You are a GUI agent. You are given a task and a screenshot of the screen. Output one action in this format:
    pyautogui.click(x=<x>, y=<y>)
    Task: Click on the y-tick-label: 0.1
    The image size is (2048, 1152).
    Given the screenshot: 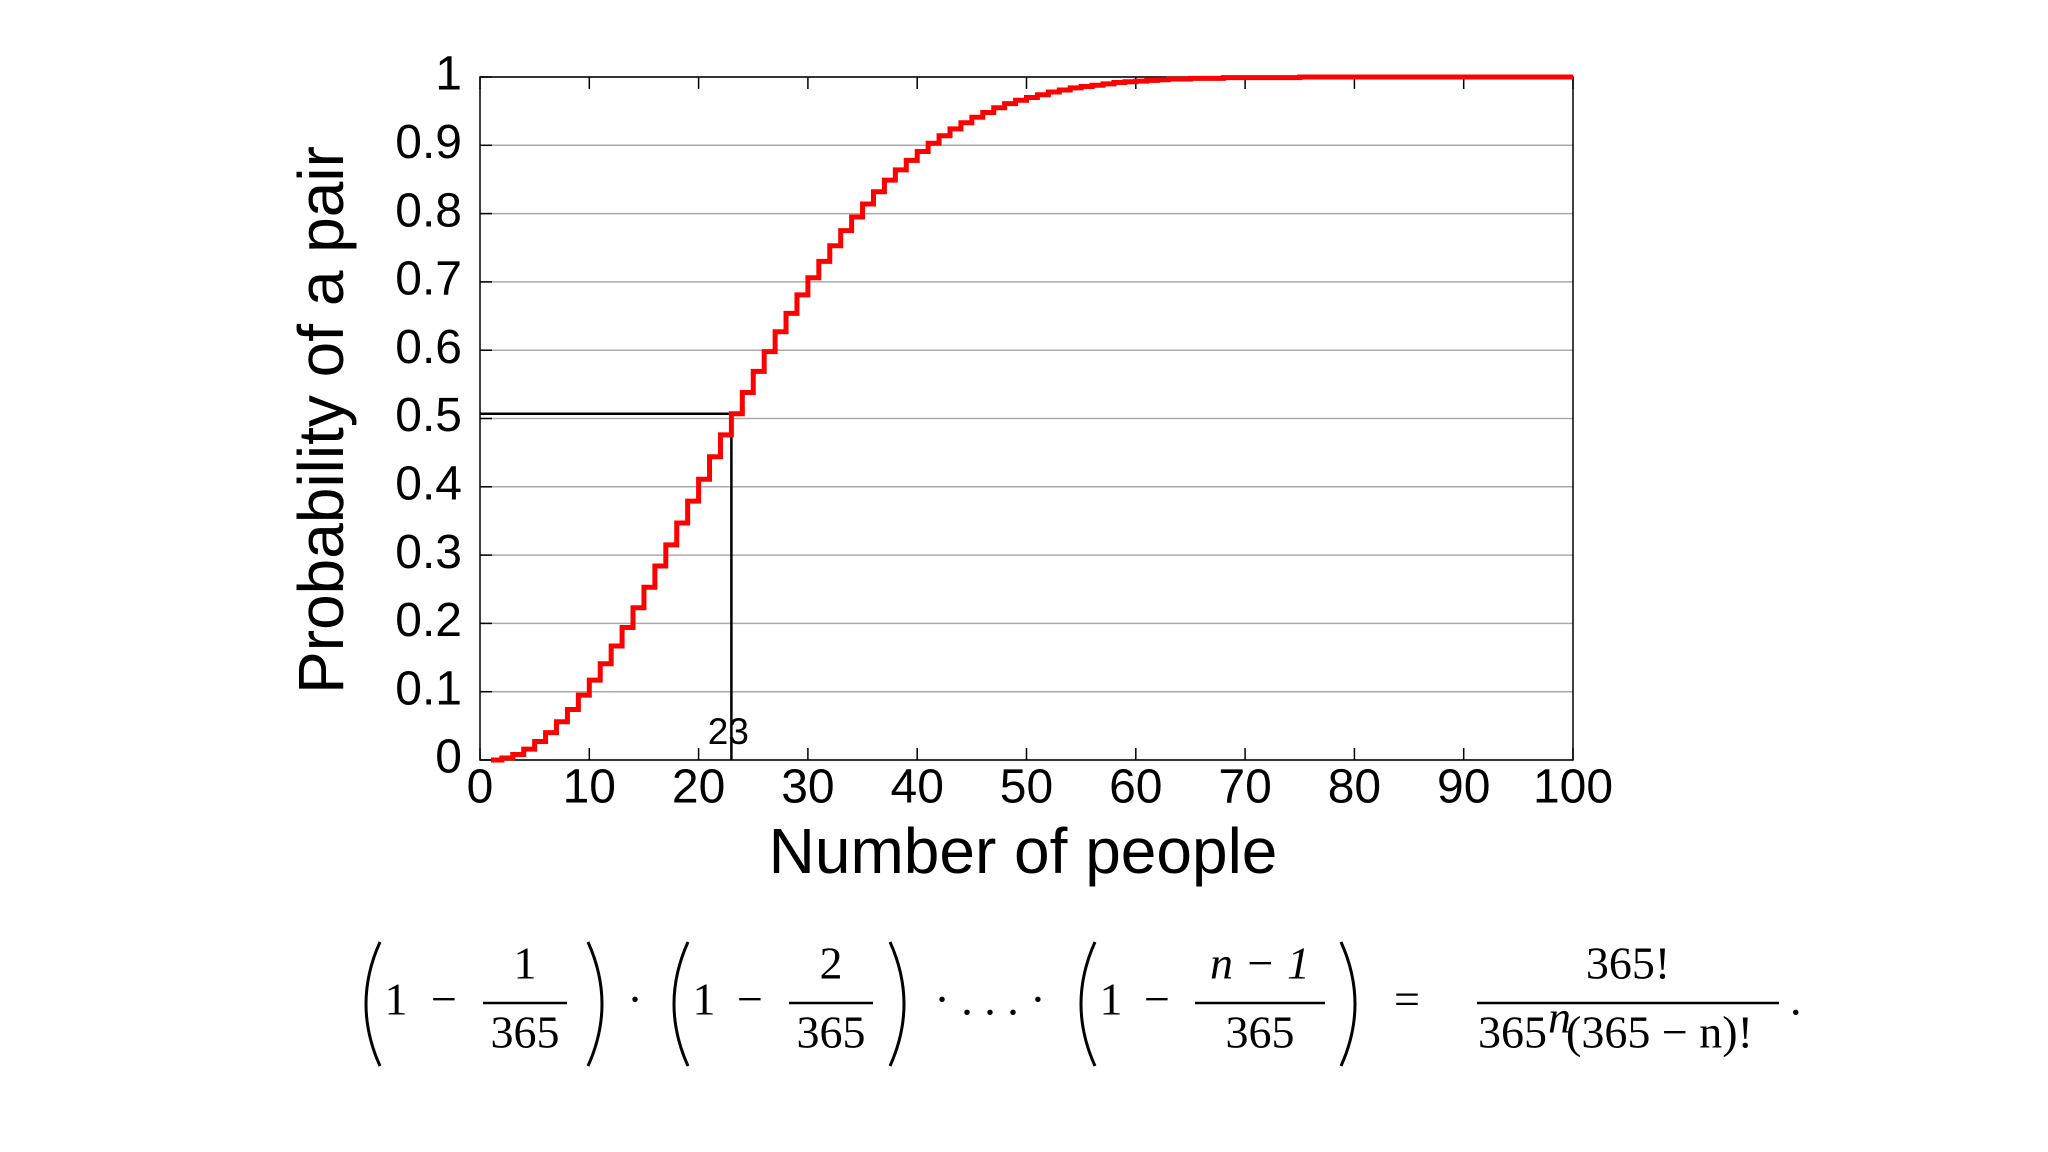 What is the action you would take?
    pyautogui.click(x=428, y=688)
    